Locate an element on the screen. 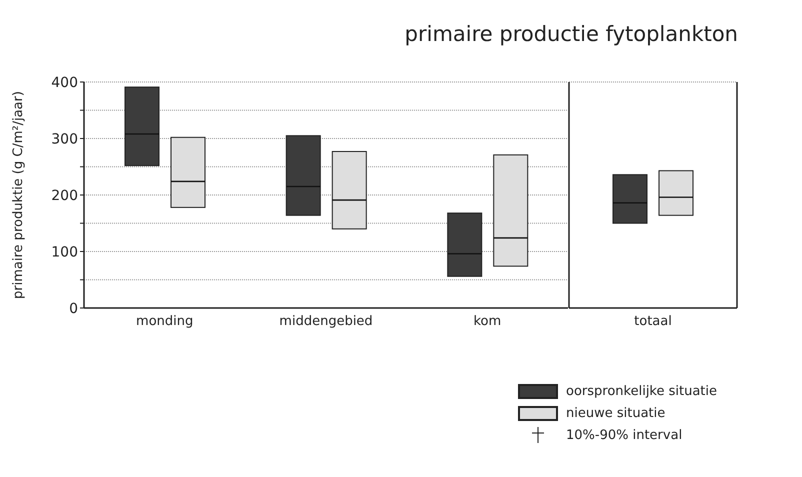 Image resolution: width=802 pixels, height=477 pixels. y-tick-label: 300 is located at coordinates (64, 139).